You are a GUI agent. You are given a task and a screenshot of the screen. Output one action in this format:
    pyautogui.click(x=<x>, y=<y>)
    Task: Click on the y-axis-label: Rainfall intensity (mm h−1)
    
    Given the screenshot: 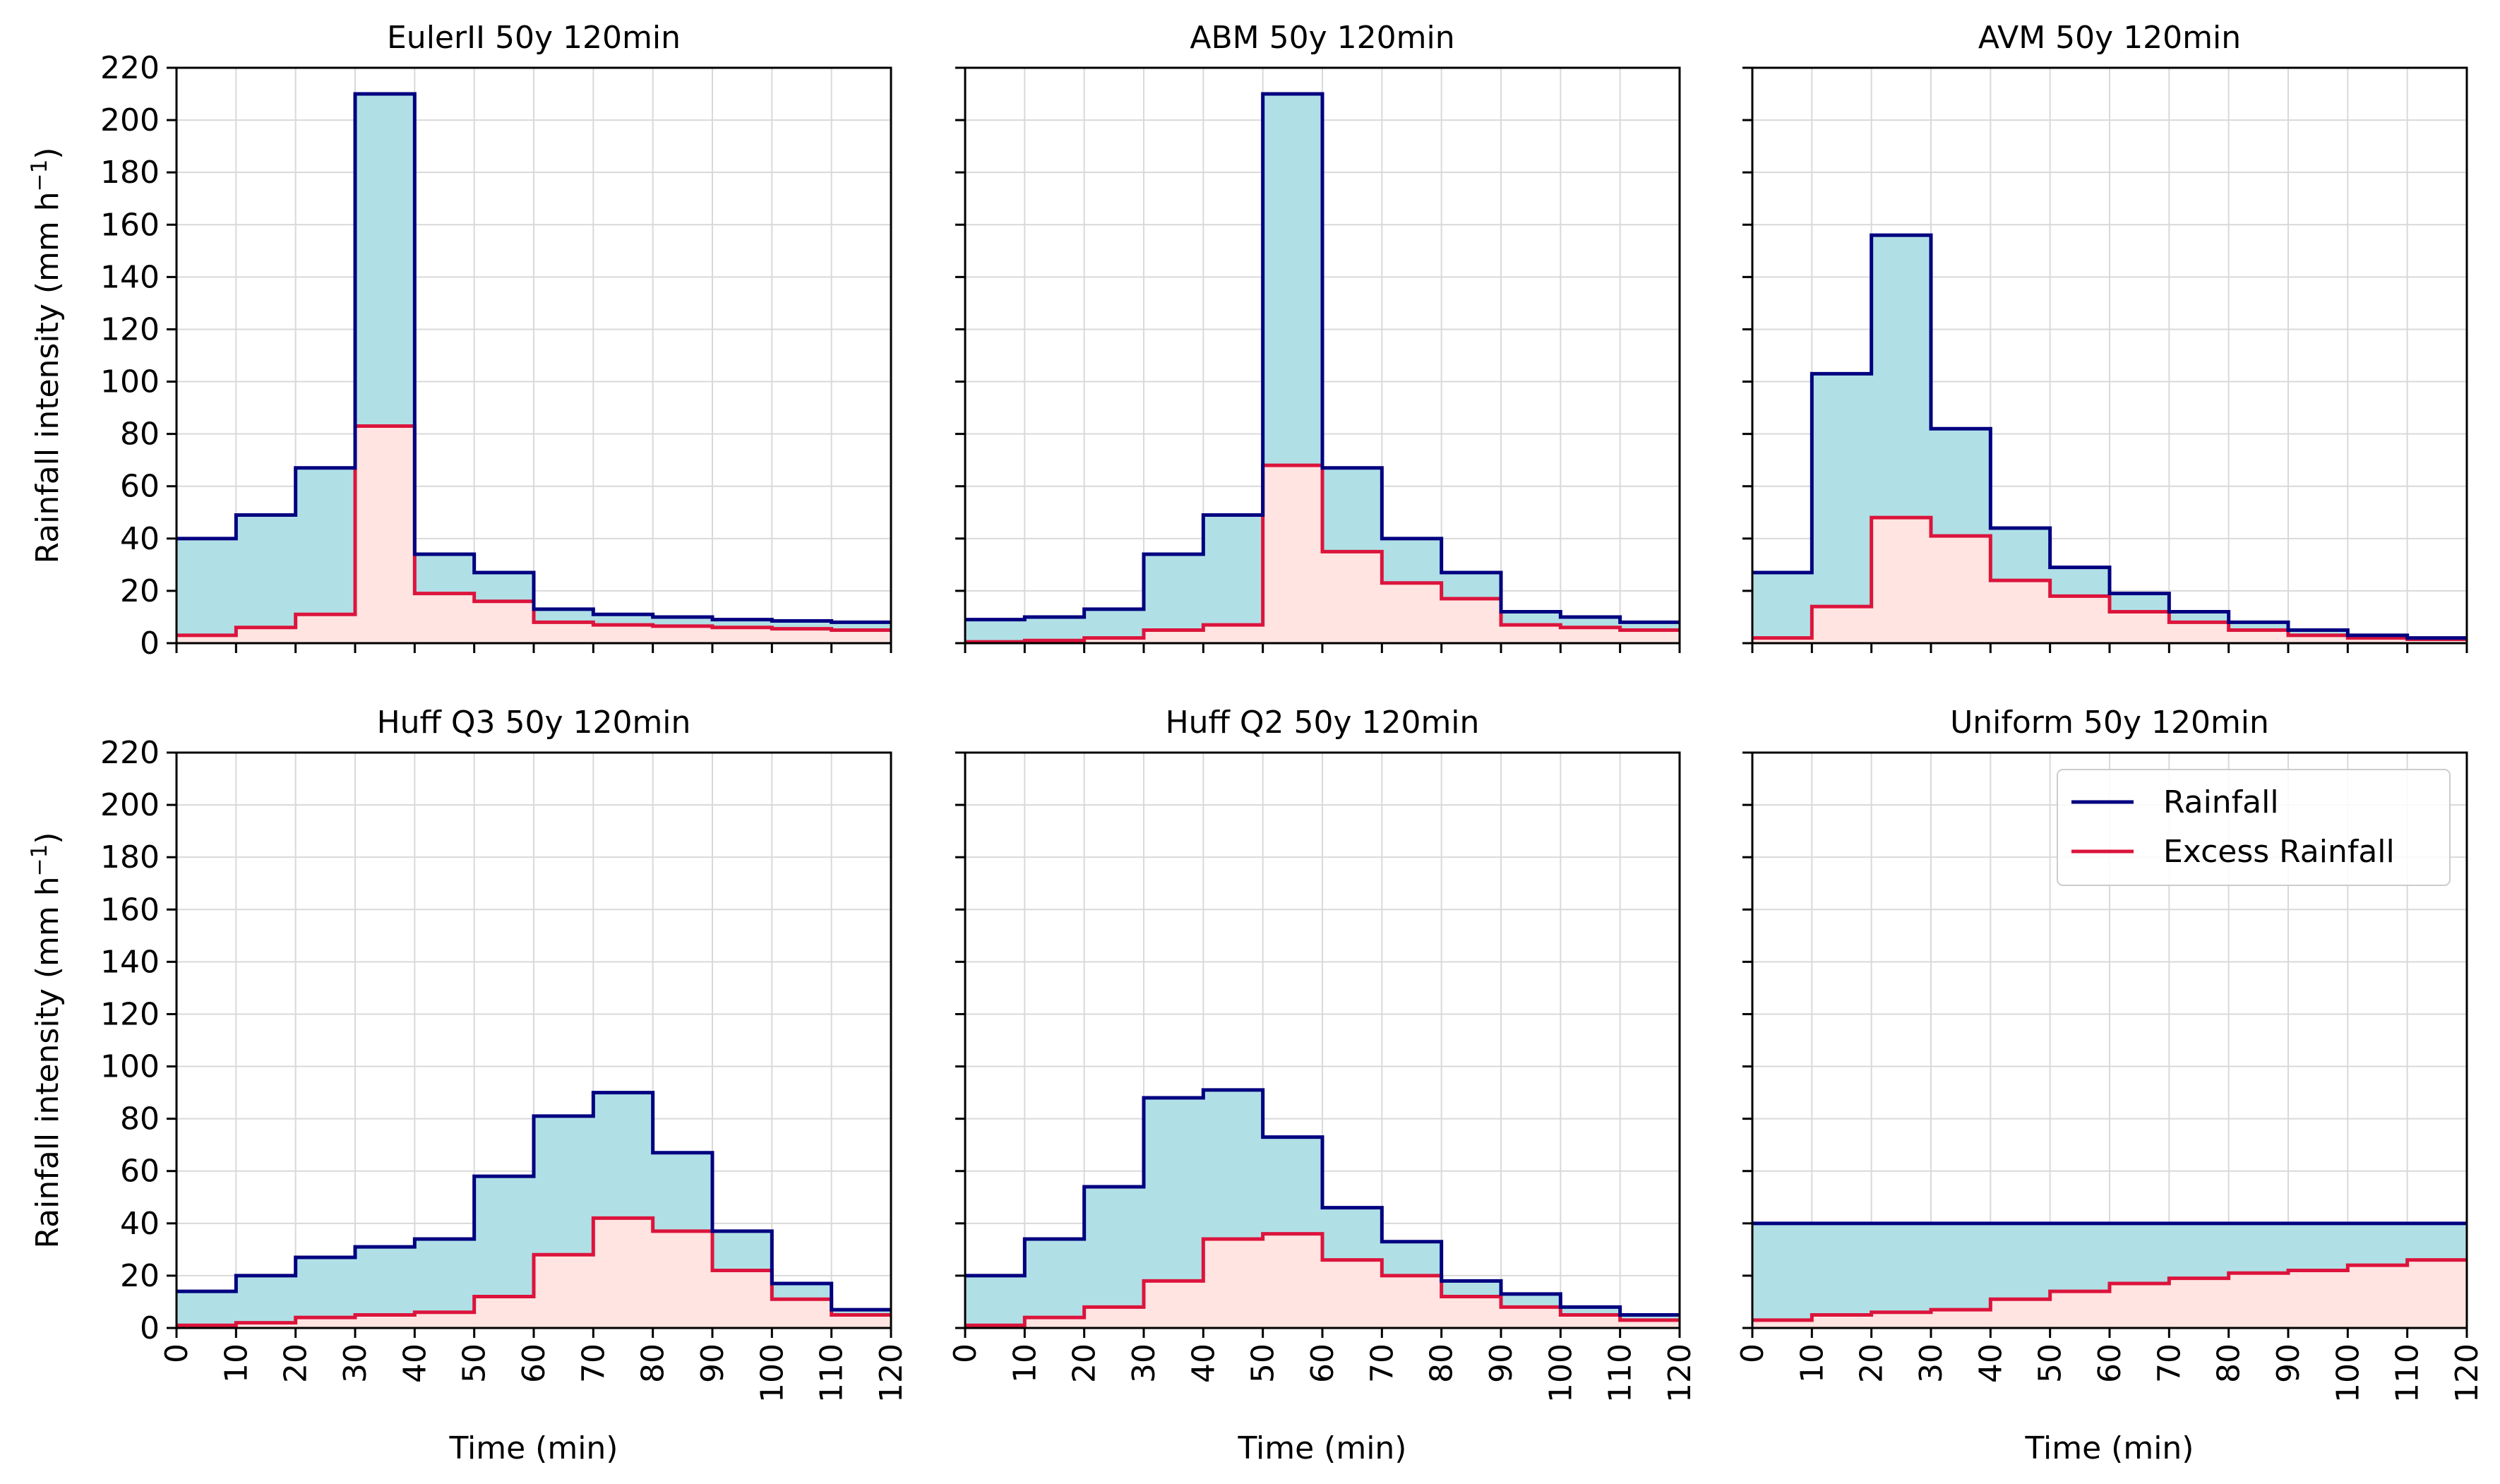 What is the action you would take?
    pyautogui.click(x=46, y=356)
    